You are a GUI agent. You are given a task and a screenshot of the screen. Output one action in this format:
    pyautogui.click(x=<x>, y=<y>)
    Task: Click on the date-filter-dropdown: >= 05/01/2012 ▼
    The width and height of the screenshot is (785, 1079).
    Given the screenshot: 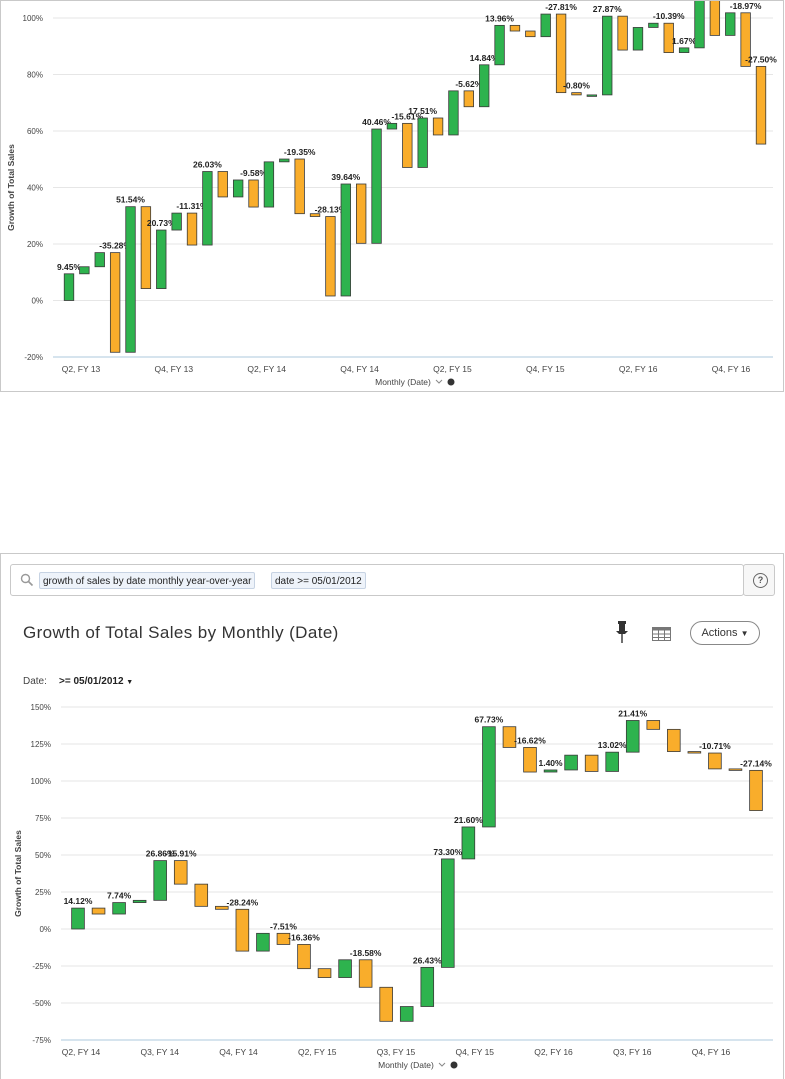 What is the action you would take?
    pyautogui.click(x=96, y=681)
    